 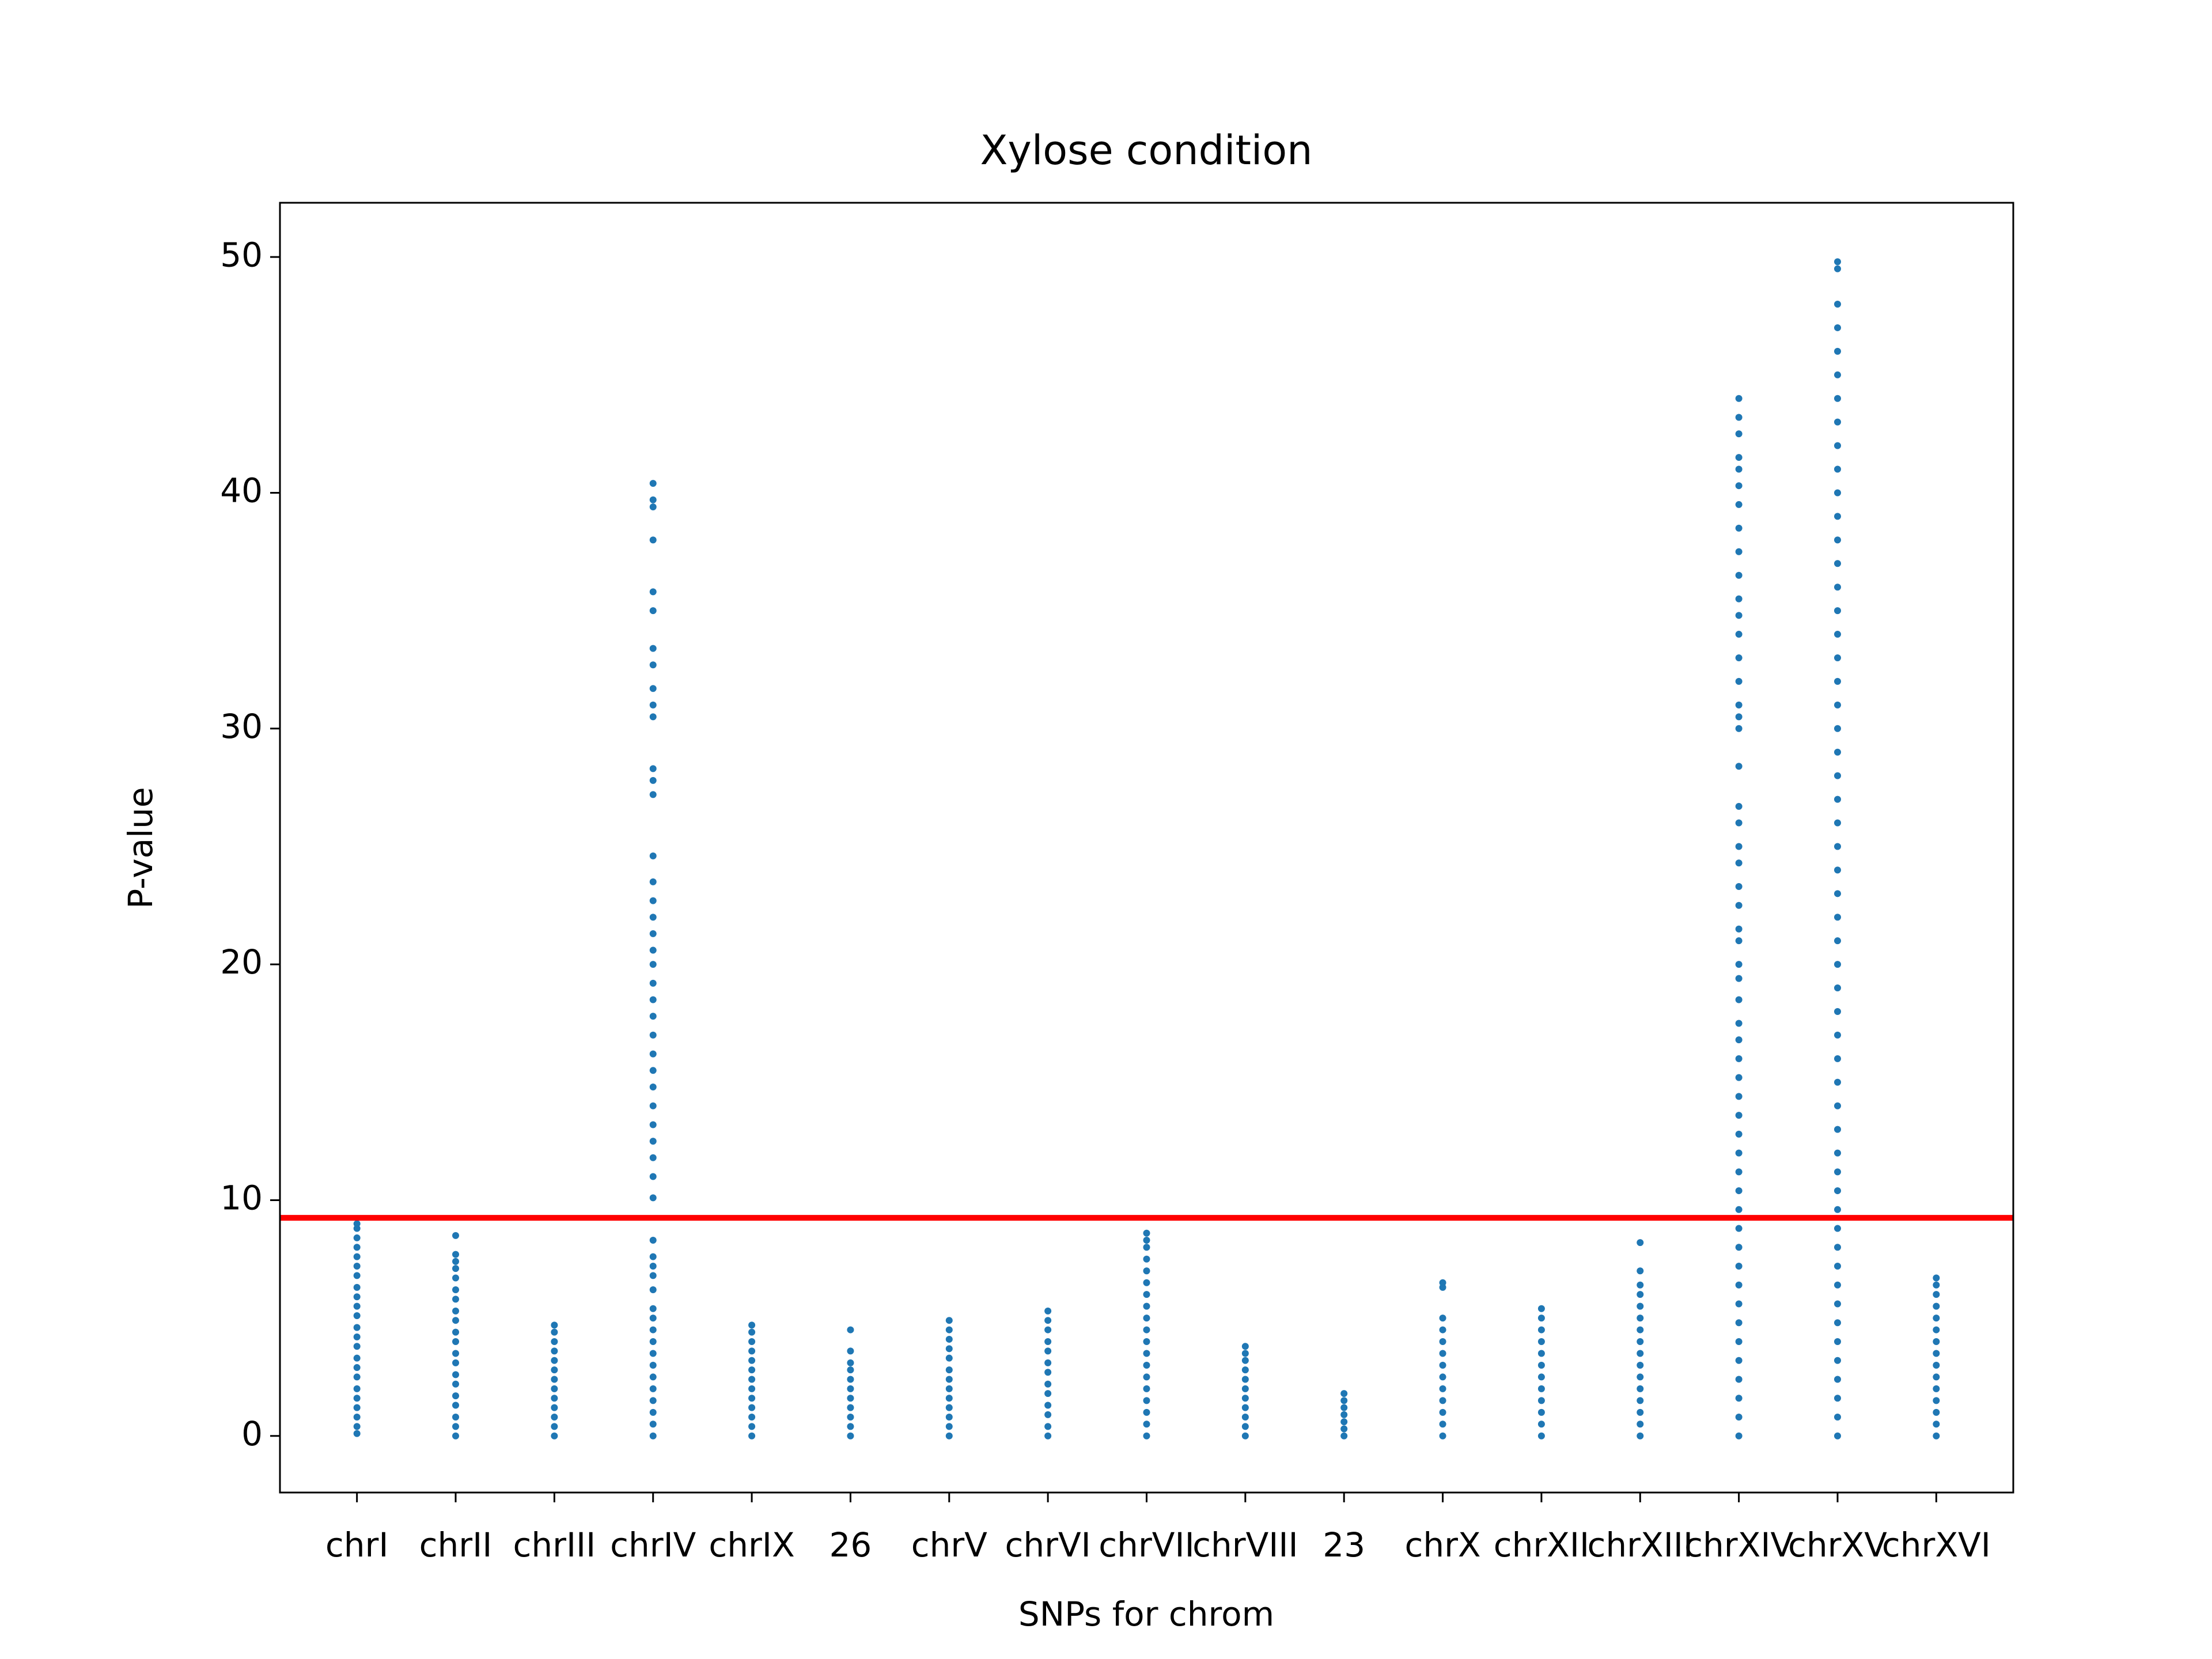 What do you see at coordinates (1146, 150) in the screenshot?
I see `chart-title: Xylose condition` at bounding box center [1146, 150].